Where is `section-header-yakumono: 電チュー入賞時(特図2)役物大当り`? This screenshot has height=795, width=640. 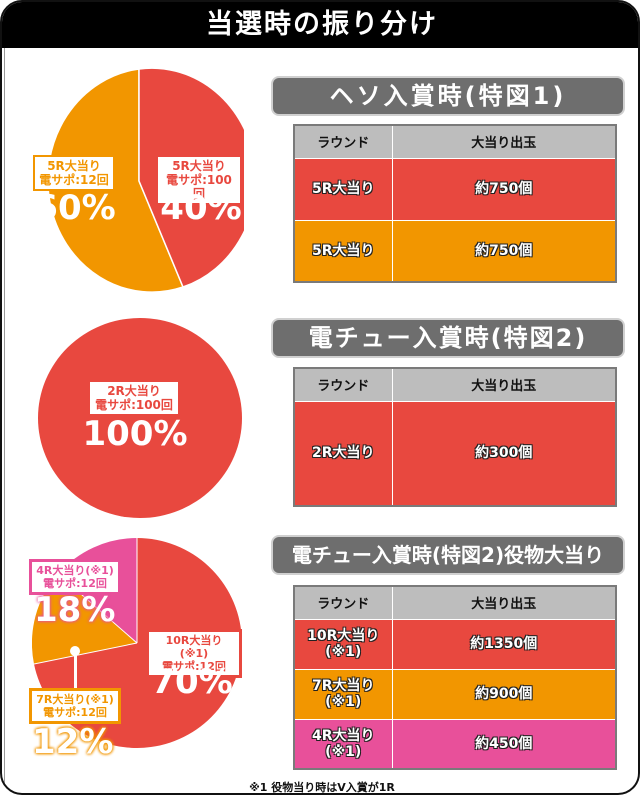 section-header-yakumono: 電チュー入賞時(特図2)役物大当り is located at coordinates (448, 555).